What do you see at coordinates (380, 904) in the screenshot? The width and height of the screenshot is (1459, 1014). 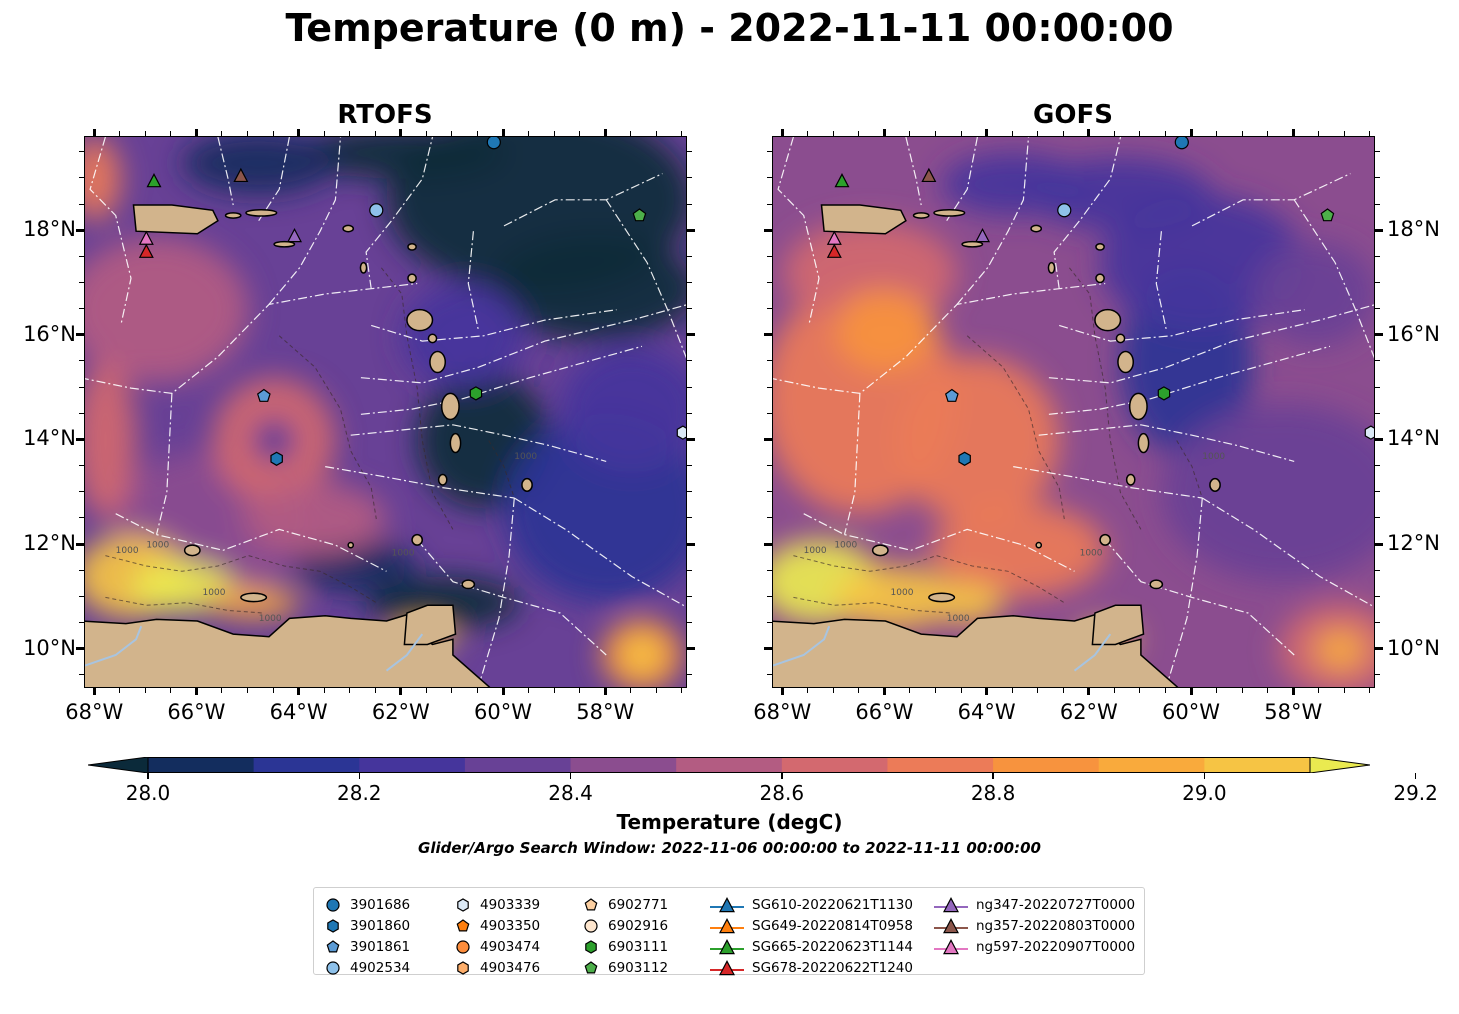 I see `legend-label: 3901686` at bounding box center [380, 904].